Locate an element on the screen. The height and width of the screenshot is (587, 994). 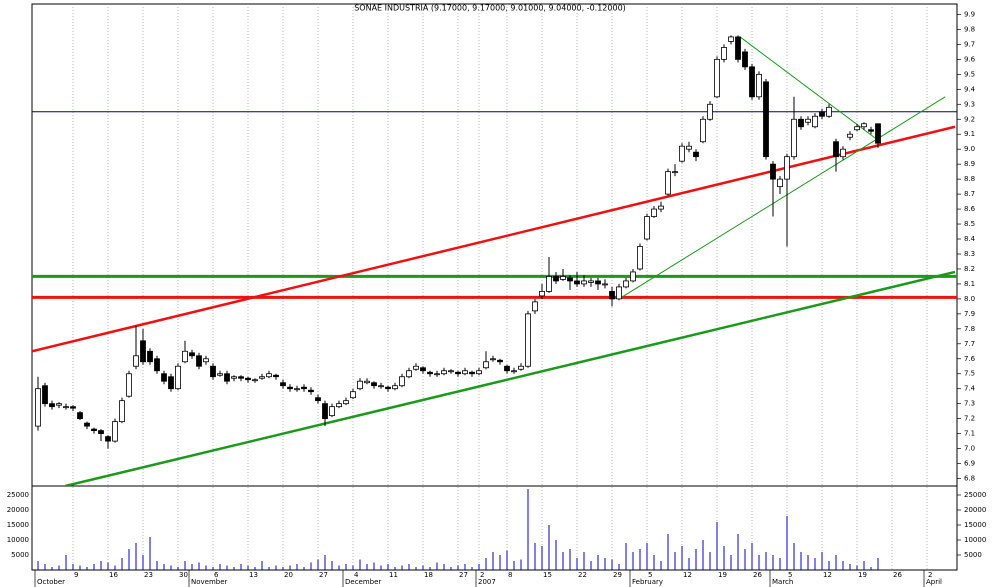
x-tick-label: 23 is located at coordinates (148, 575).